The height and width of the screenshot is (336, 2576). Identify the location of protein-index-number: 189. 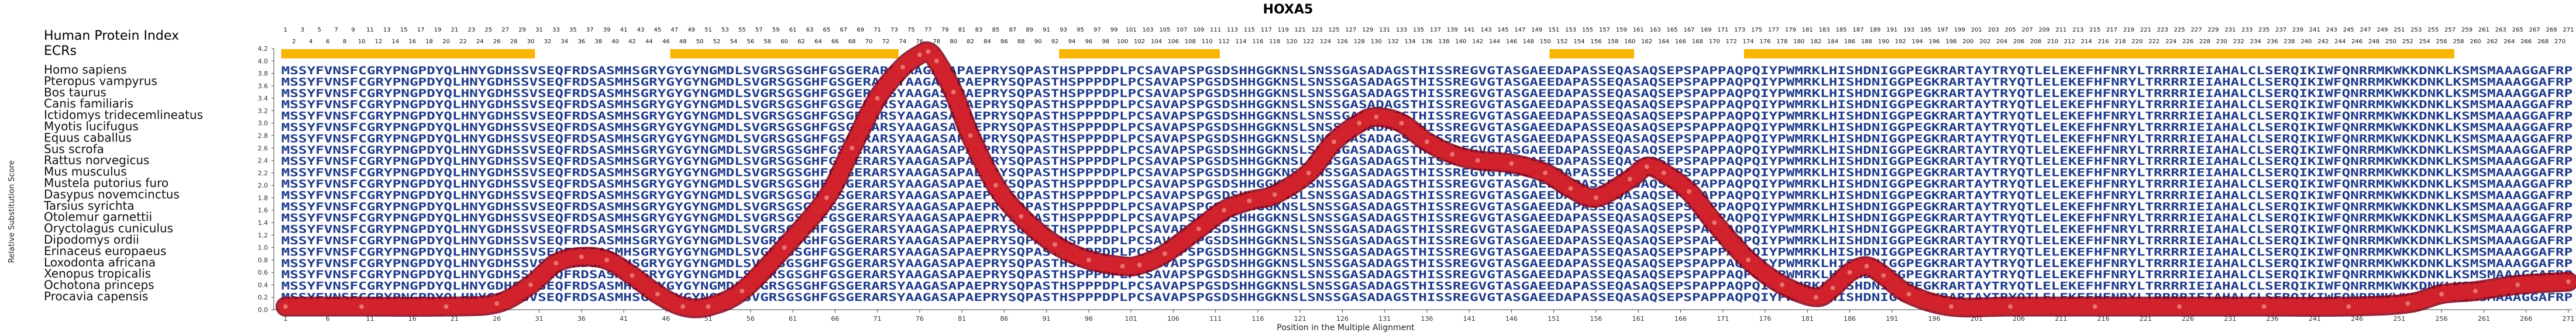
(1874, 30).